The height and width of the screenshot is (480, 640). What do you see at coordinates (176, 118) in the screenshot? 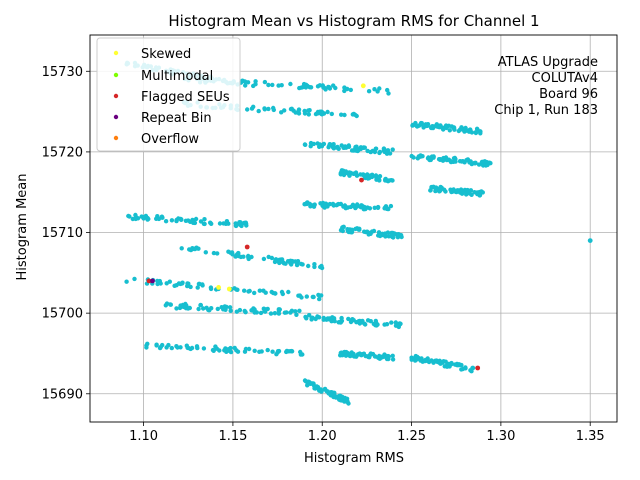
I see `legend-label: Repeat Bin` at bounding box center [176, 118].